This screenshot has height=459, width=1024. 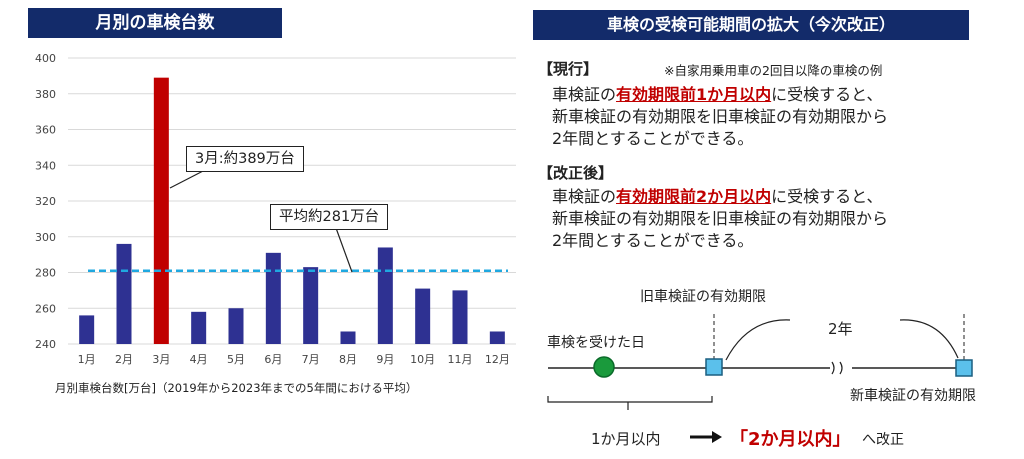 I want to click on x-tick-label: 1月, so click(x=87, y=359).